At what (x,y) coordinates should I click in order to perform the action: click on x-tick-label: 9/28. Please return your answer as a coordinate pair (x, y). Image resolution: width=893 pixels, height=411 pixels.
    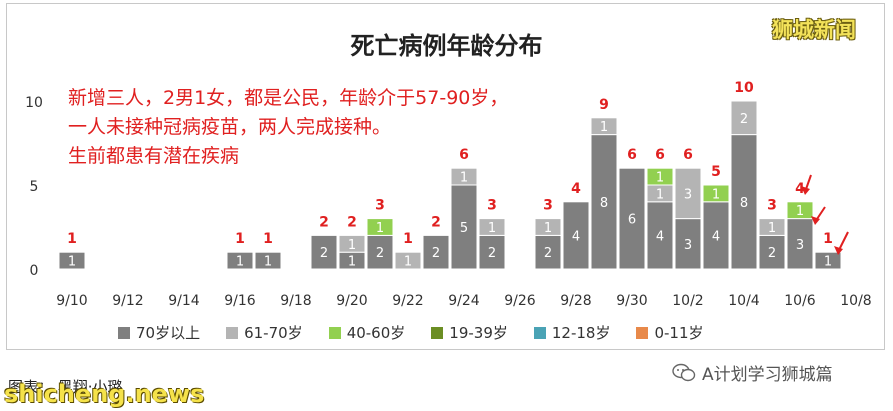
    Looking at the image, I should click on (575, 301).